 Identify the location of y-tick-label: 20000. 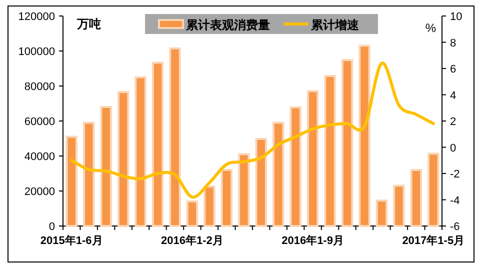
(39, 192).